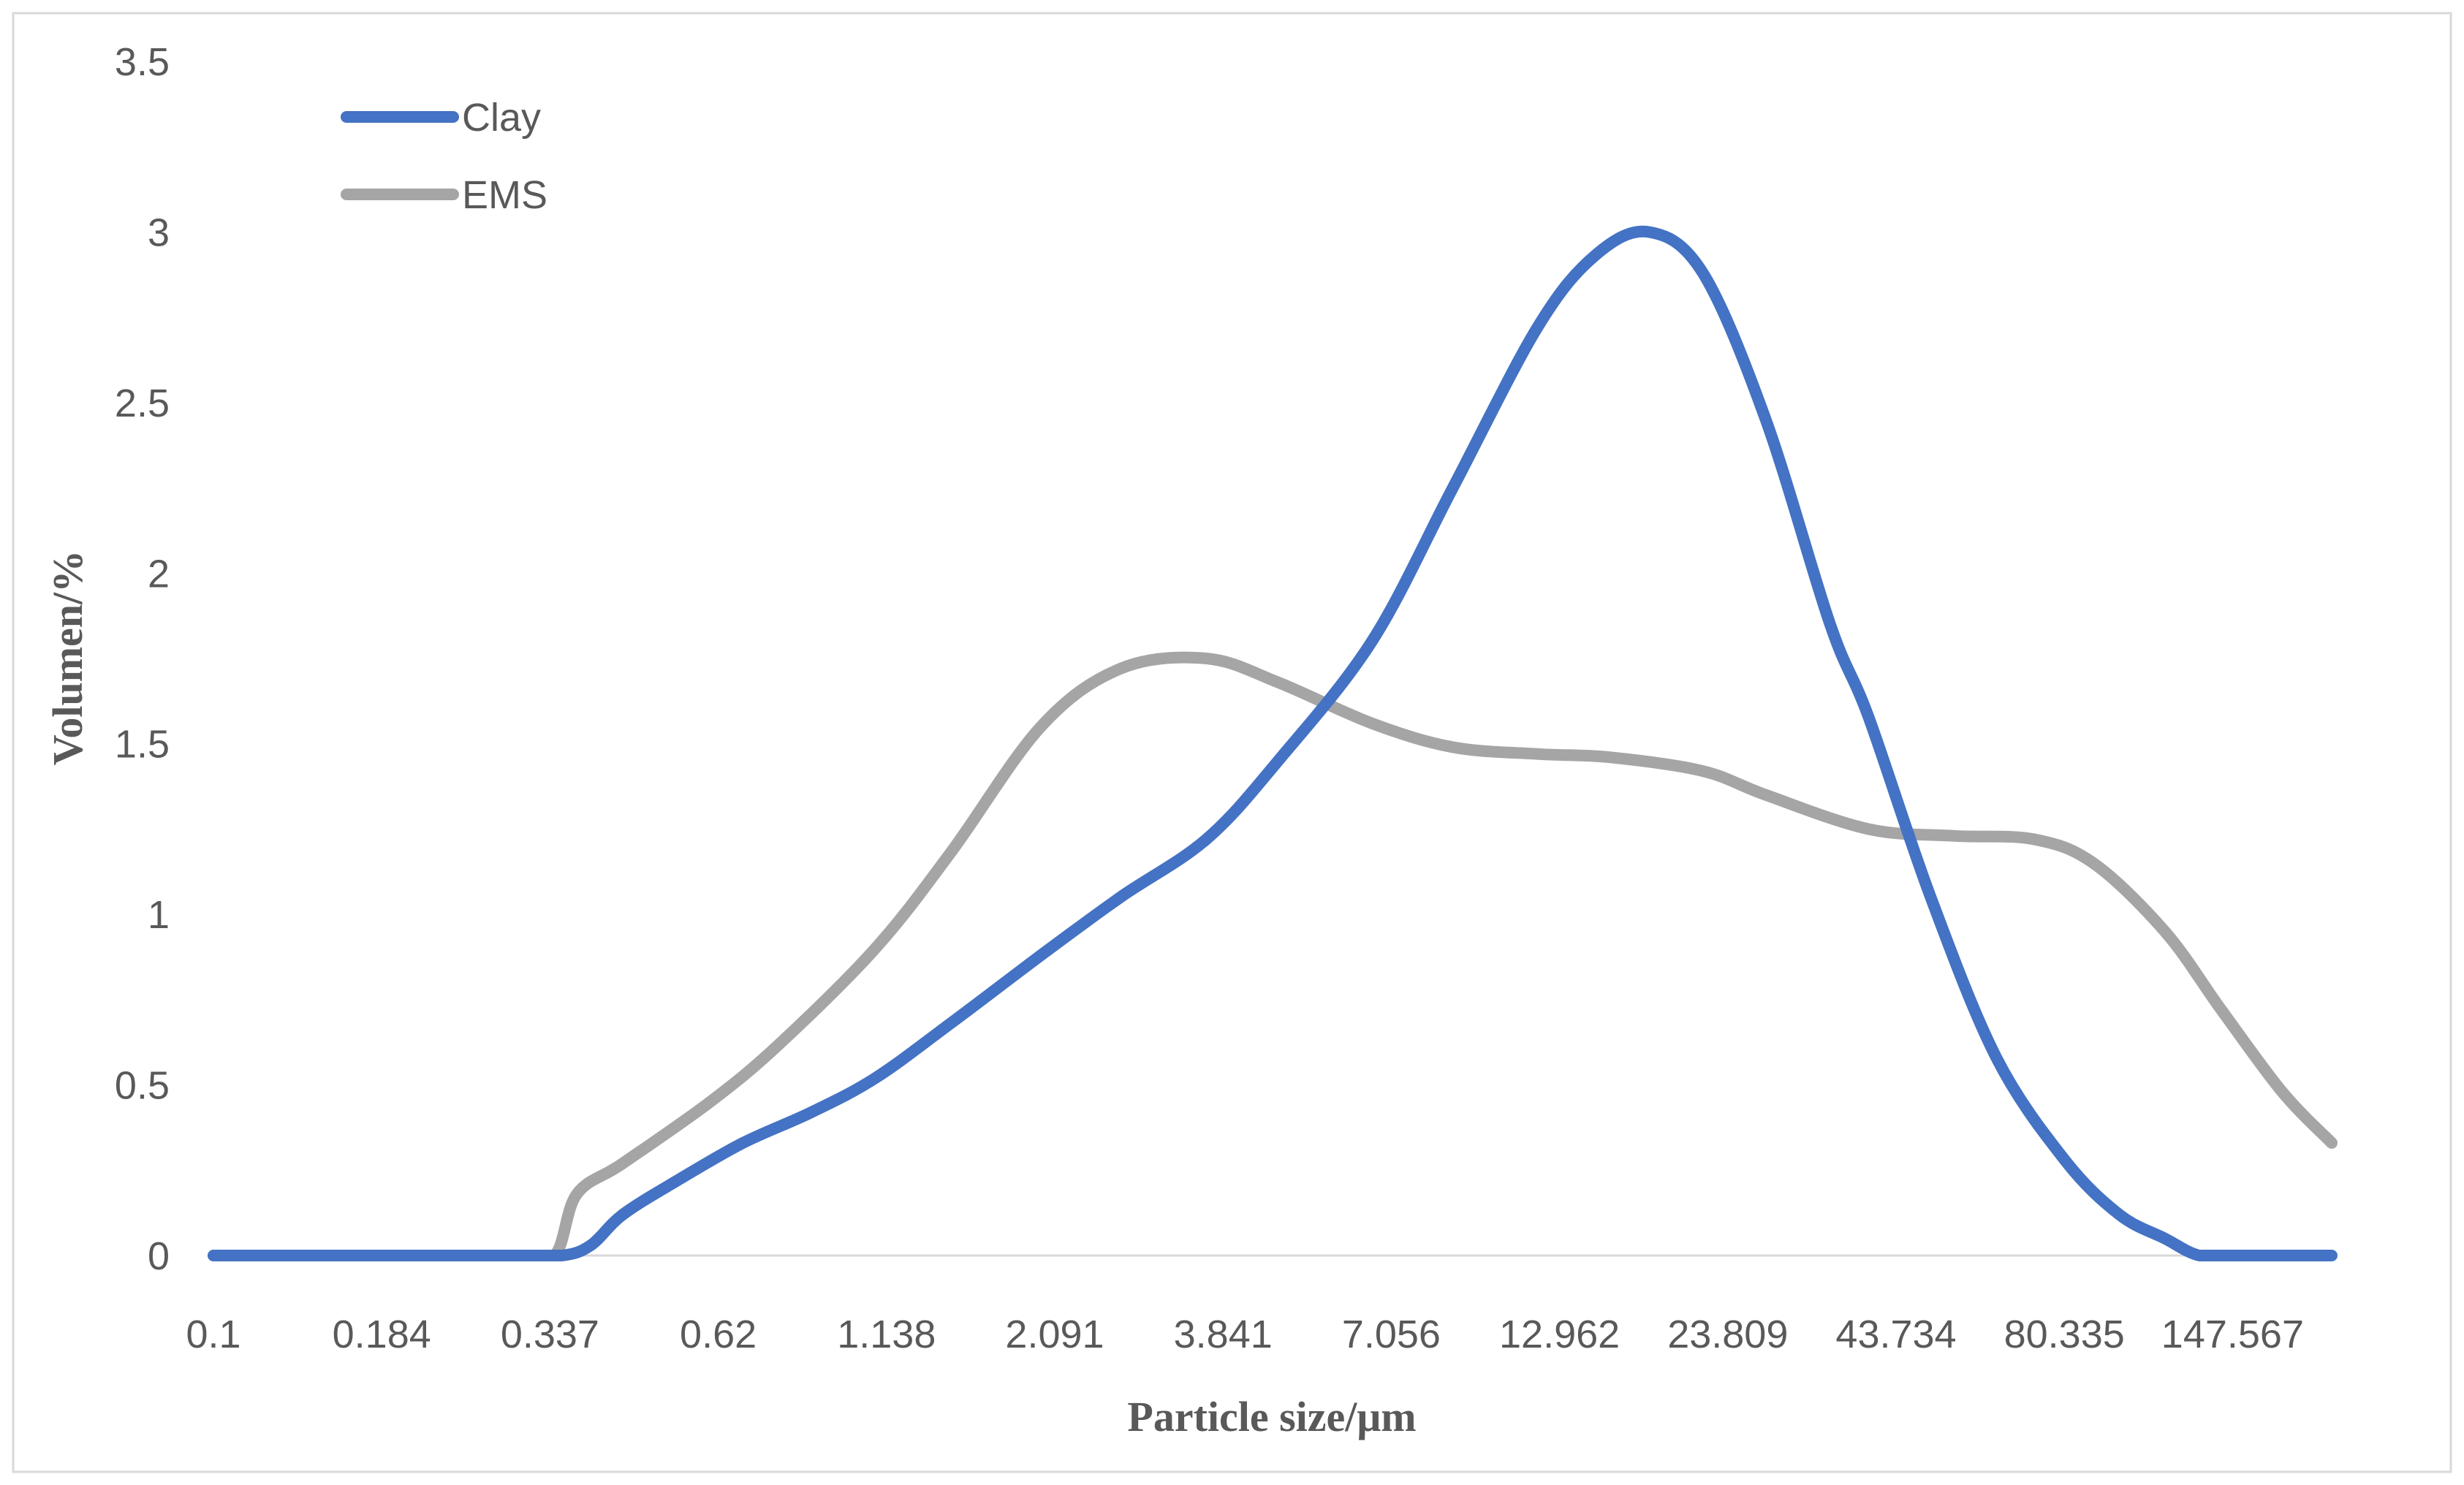 This screenshot has width=2464, height=1485. I want to click on legend-label-clay: Clay, so click(501, 118).